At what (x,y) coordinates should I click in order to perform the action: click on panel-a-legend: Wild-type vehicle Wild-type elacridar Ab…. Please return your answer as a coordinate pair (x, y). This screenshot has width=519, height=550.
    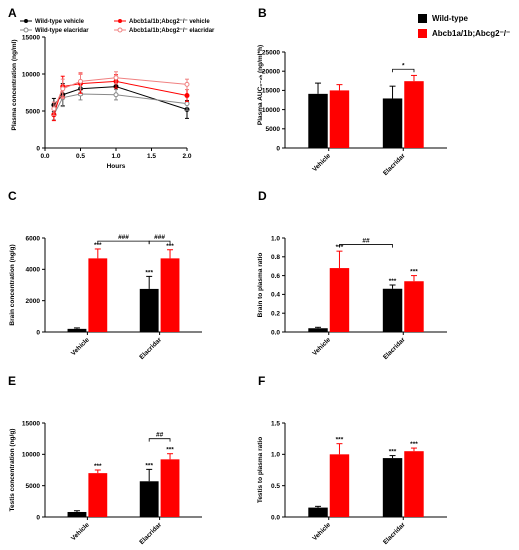
    Looking at the image, I should click on (117, 26).